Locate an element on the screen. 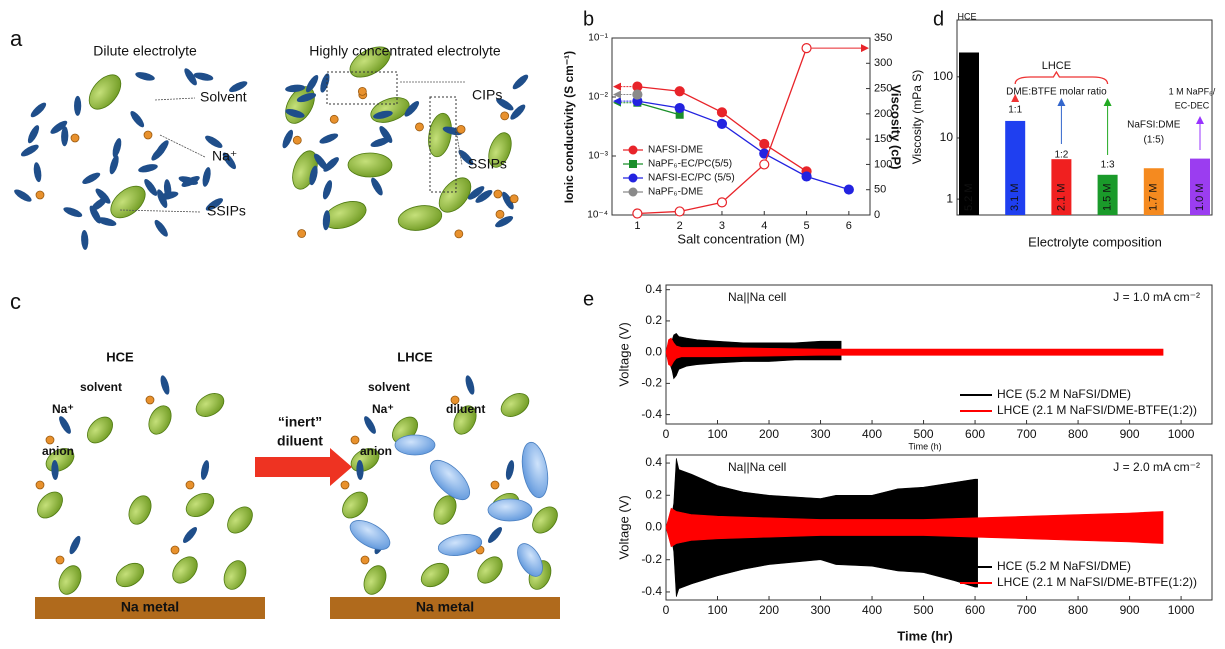 The height and width of the screenshot is (649, 1225). bar-label: 5.2 M is located at coordinates (969, 197).